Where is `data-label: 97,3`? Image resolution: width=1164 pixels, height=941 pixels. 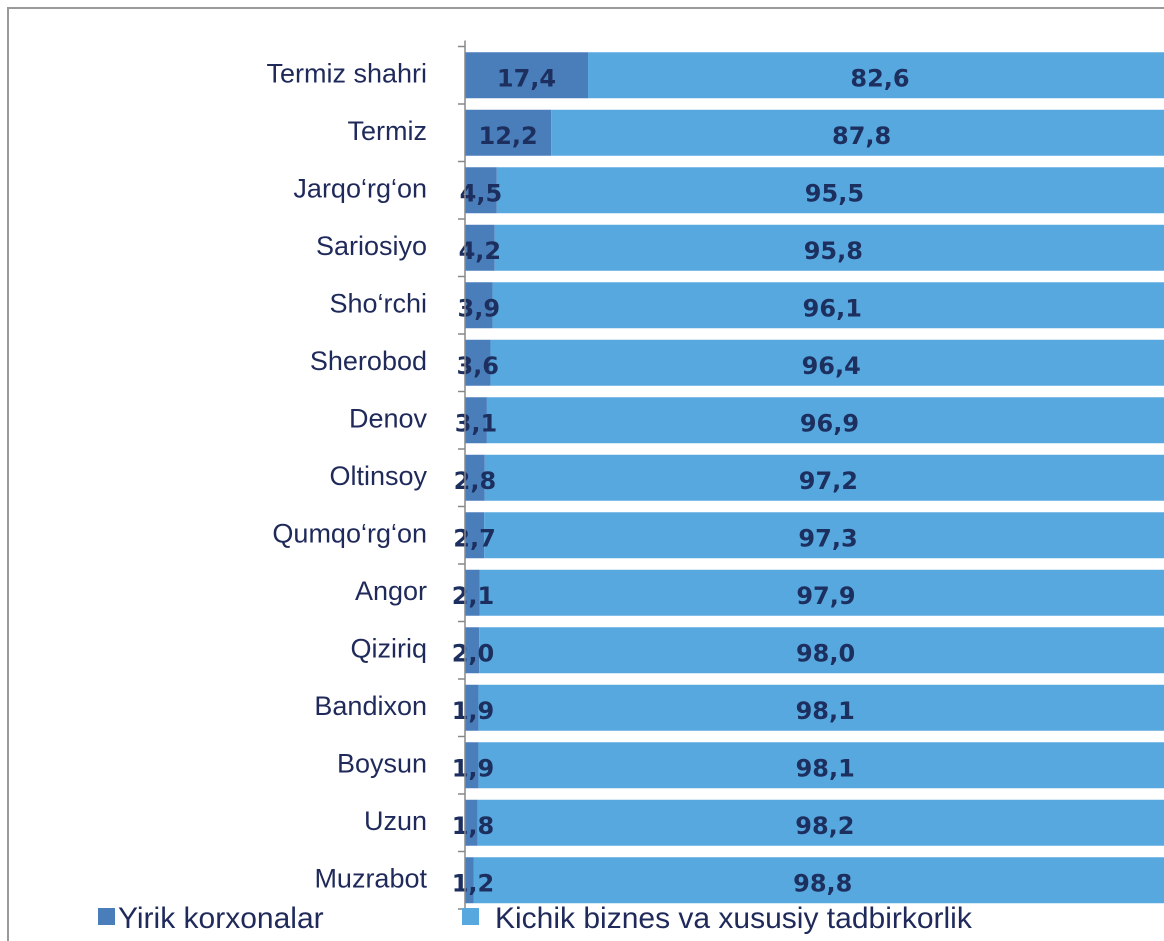
data-label: 97,3 is located at coordinates (827, 538).